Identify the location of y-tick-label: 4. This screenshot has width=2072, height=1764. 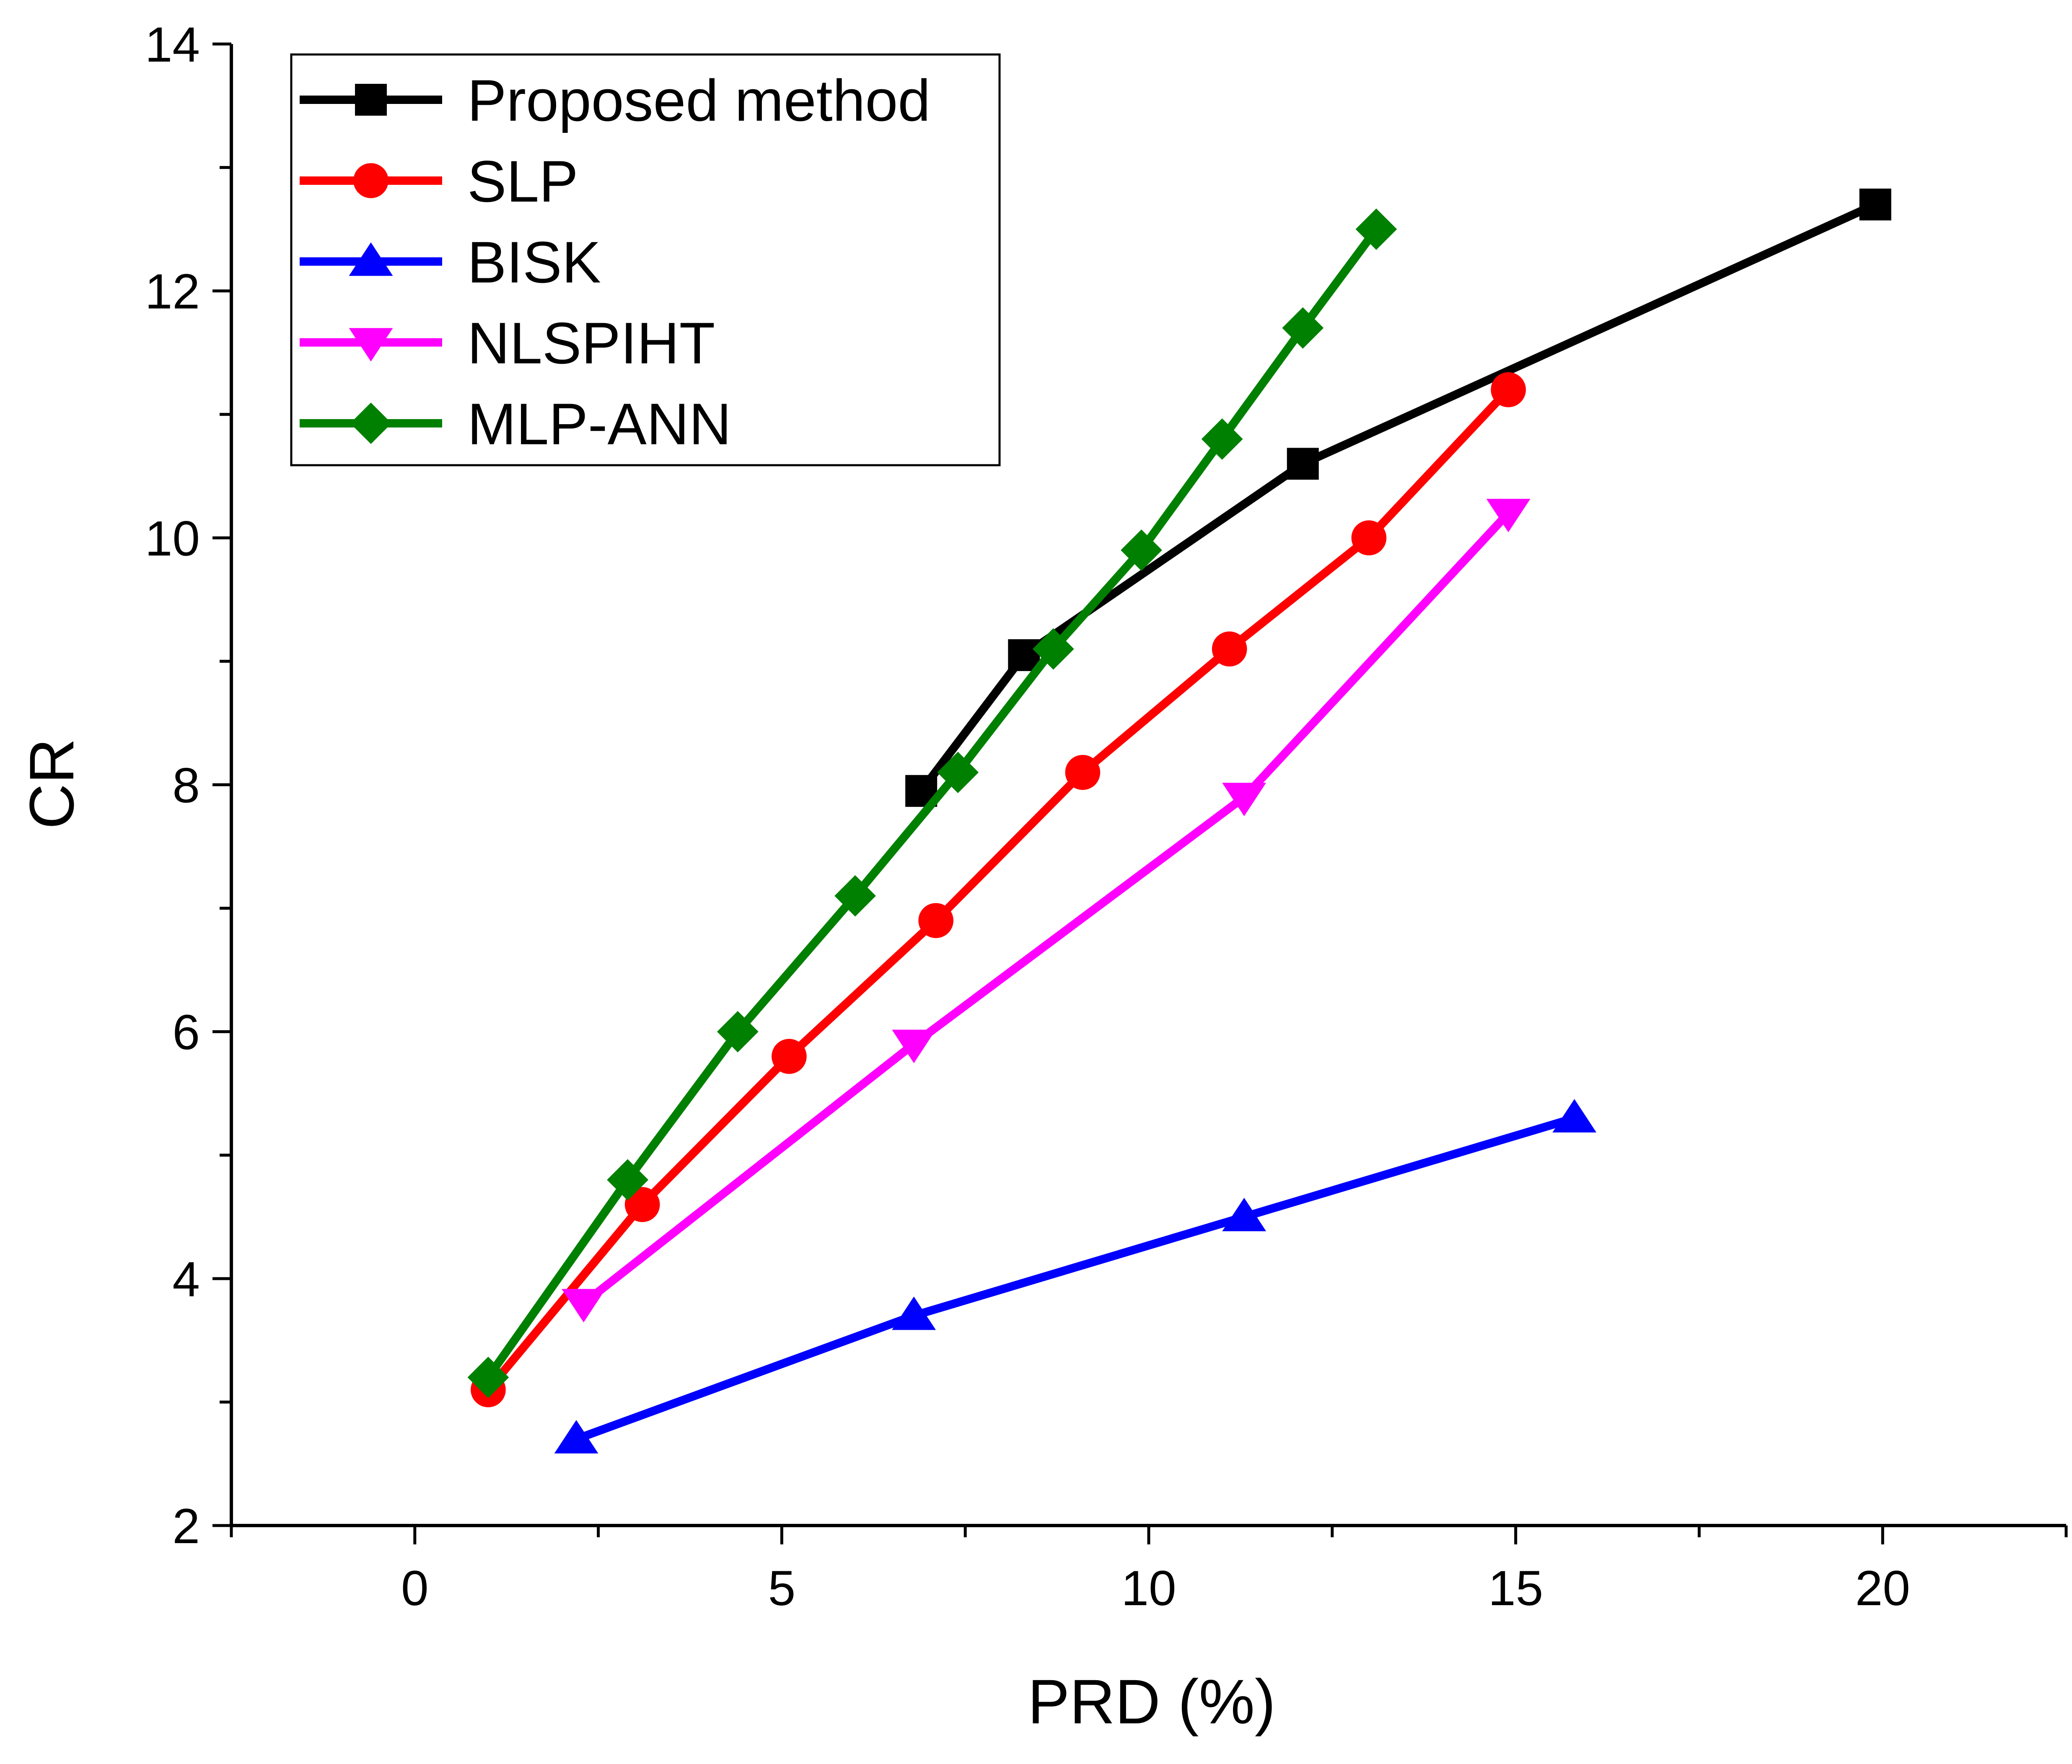
(186, 1279).